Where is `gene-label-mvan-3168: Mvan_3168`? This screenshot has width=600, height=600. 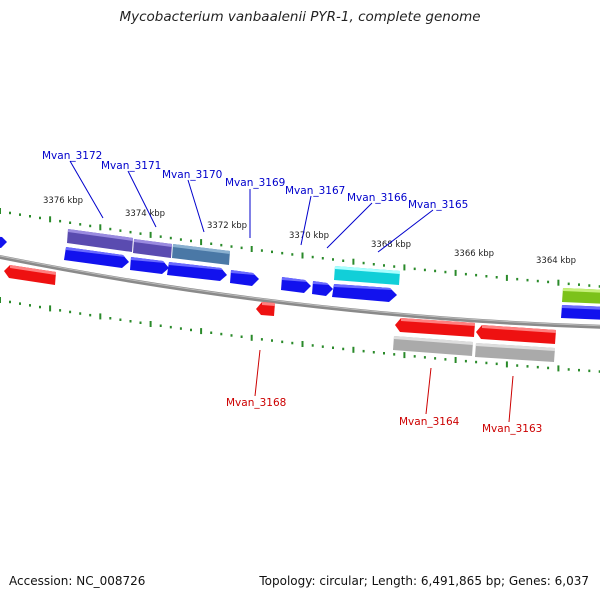 gene-label-mvan-3168: Mvan_3168 is located at coordinates (256, 403).